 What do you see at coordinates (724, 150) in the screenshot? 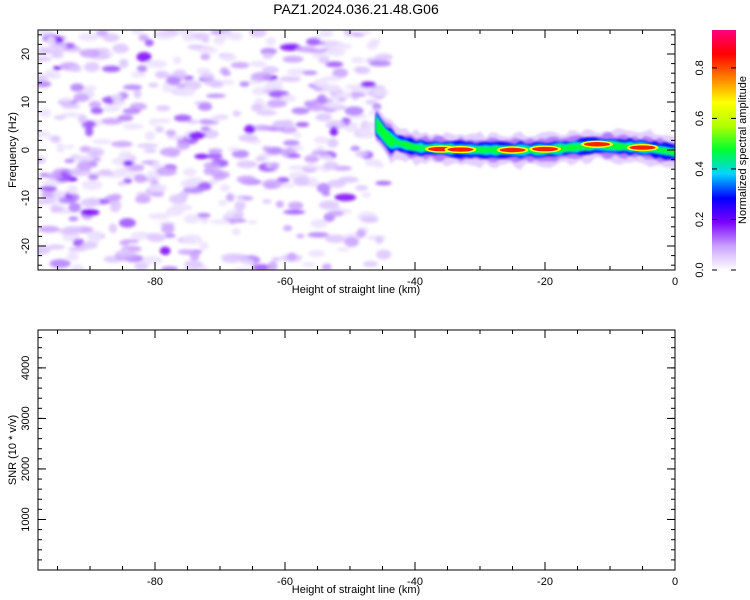
I see `colorbar-gradient` at bounding box center [724, 150].